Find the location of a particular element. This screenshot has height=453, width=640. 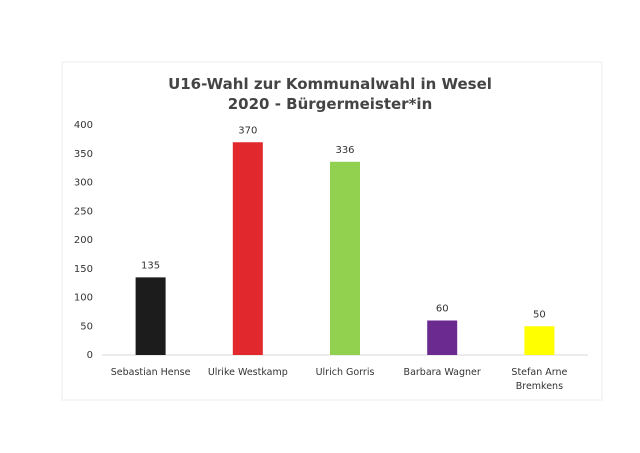

y-tick-label: 300 is located at coordinates (83, 183).